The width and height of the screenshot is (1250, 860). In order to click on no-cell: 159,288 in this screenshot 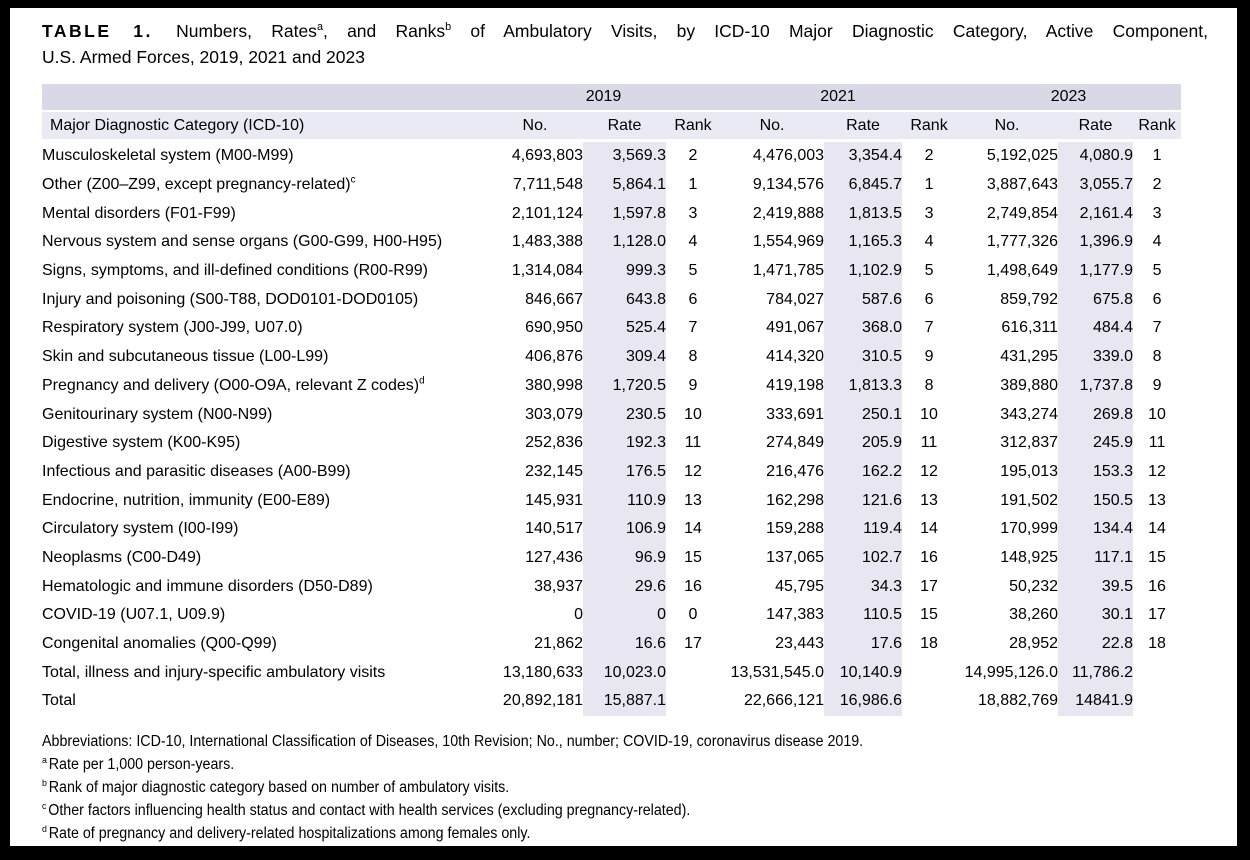, I will do `click(795, 529)`.